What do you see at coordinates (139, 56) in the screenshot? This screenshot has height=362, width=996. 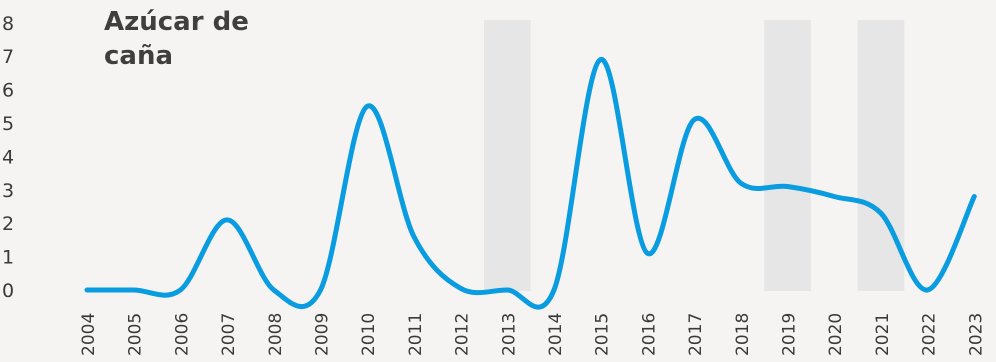 I see `chart-title-line-2: caña` at bounding box center [139, 56].